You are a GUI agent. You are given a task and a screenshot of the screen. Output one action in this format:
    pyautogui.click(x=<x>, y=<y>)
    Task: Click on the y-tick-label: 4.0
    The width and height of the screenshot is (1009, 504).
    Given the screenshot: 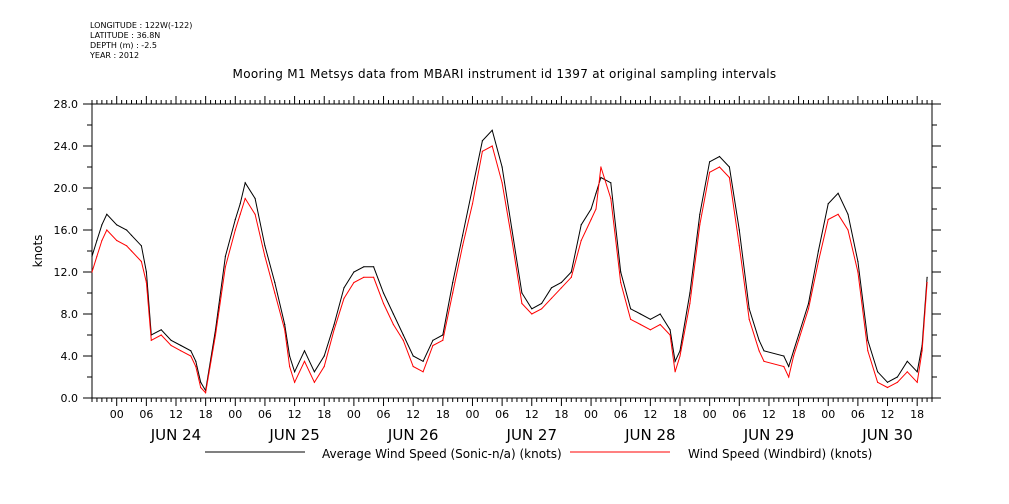 What is the action you would take?
    pyautogui.click(x=70, y=356)
    